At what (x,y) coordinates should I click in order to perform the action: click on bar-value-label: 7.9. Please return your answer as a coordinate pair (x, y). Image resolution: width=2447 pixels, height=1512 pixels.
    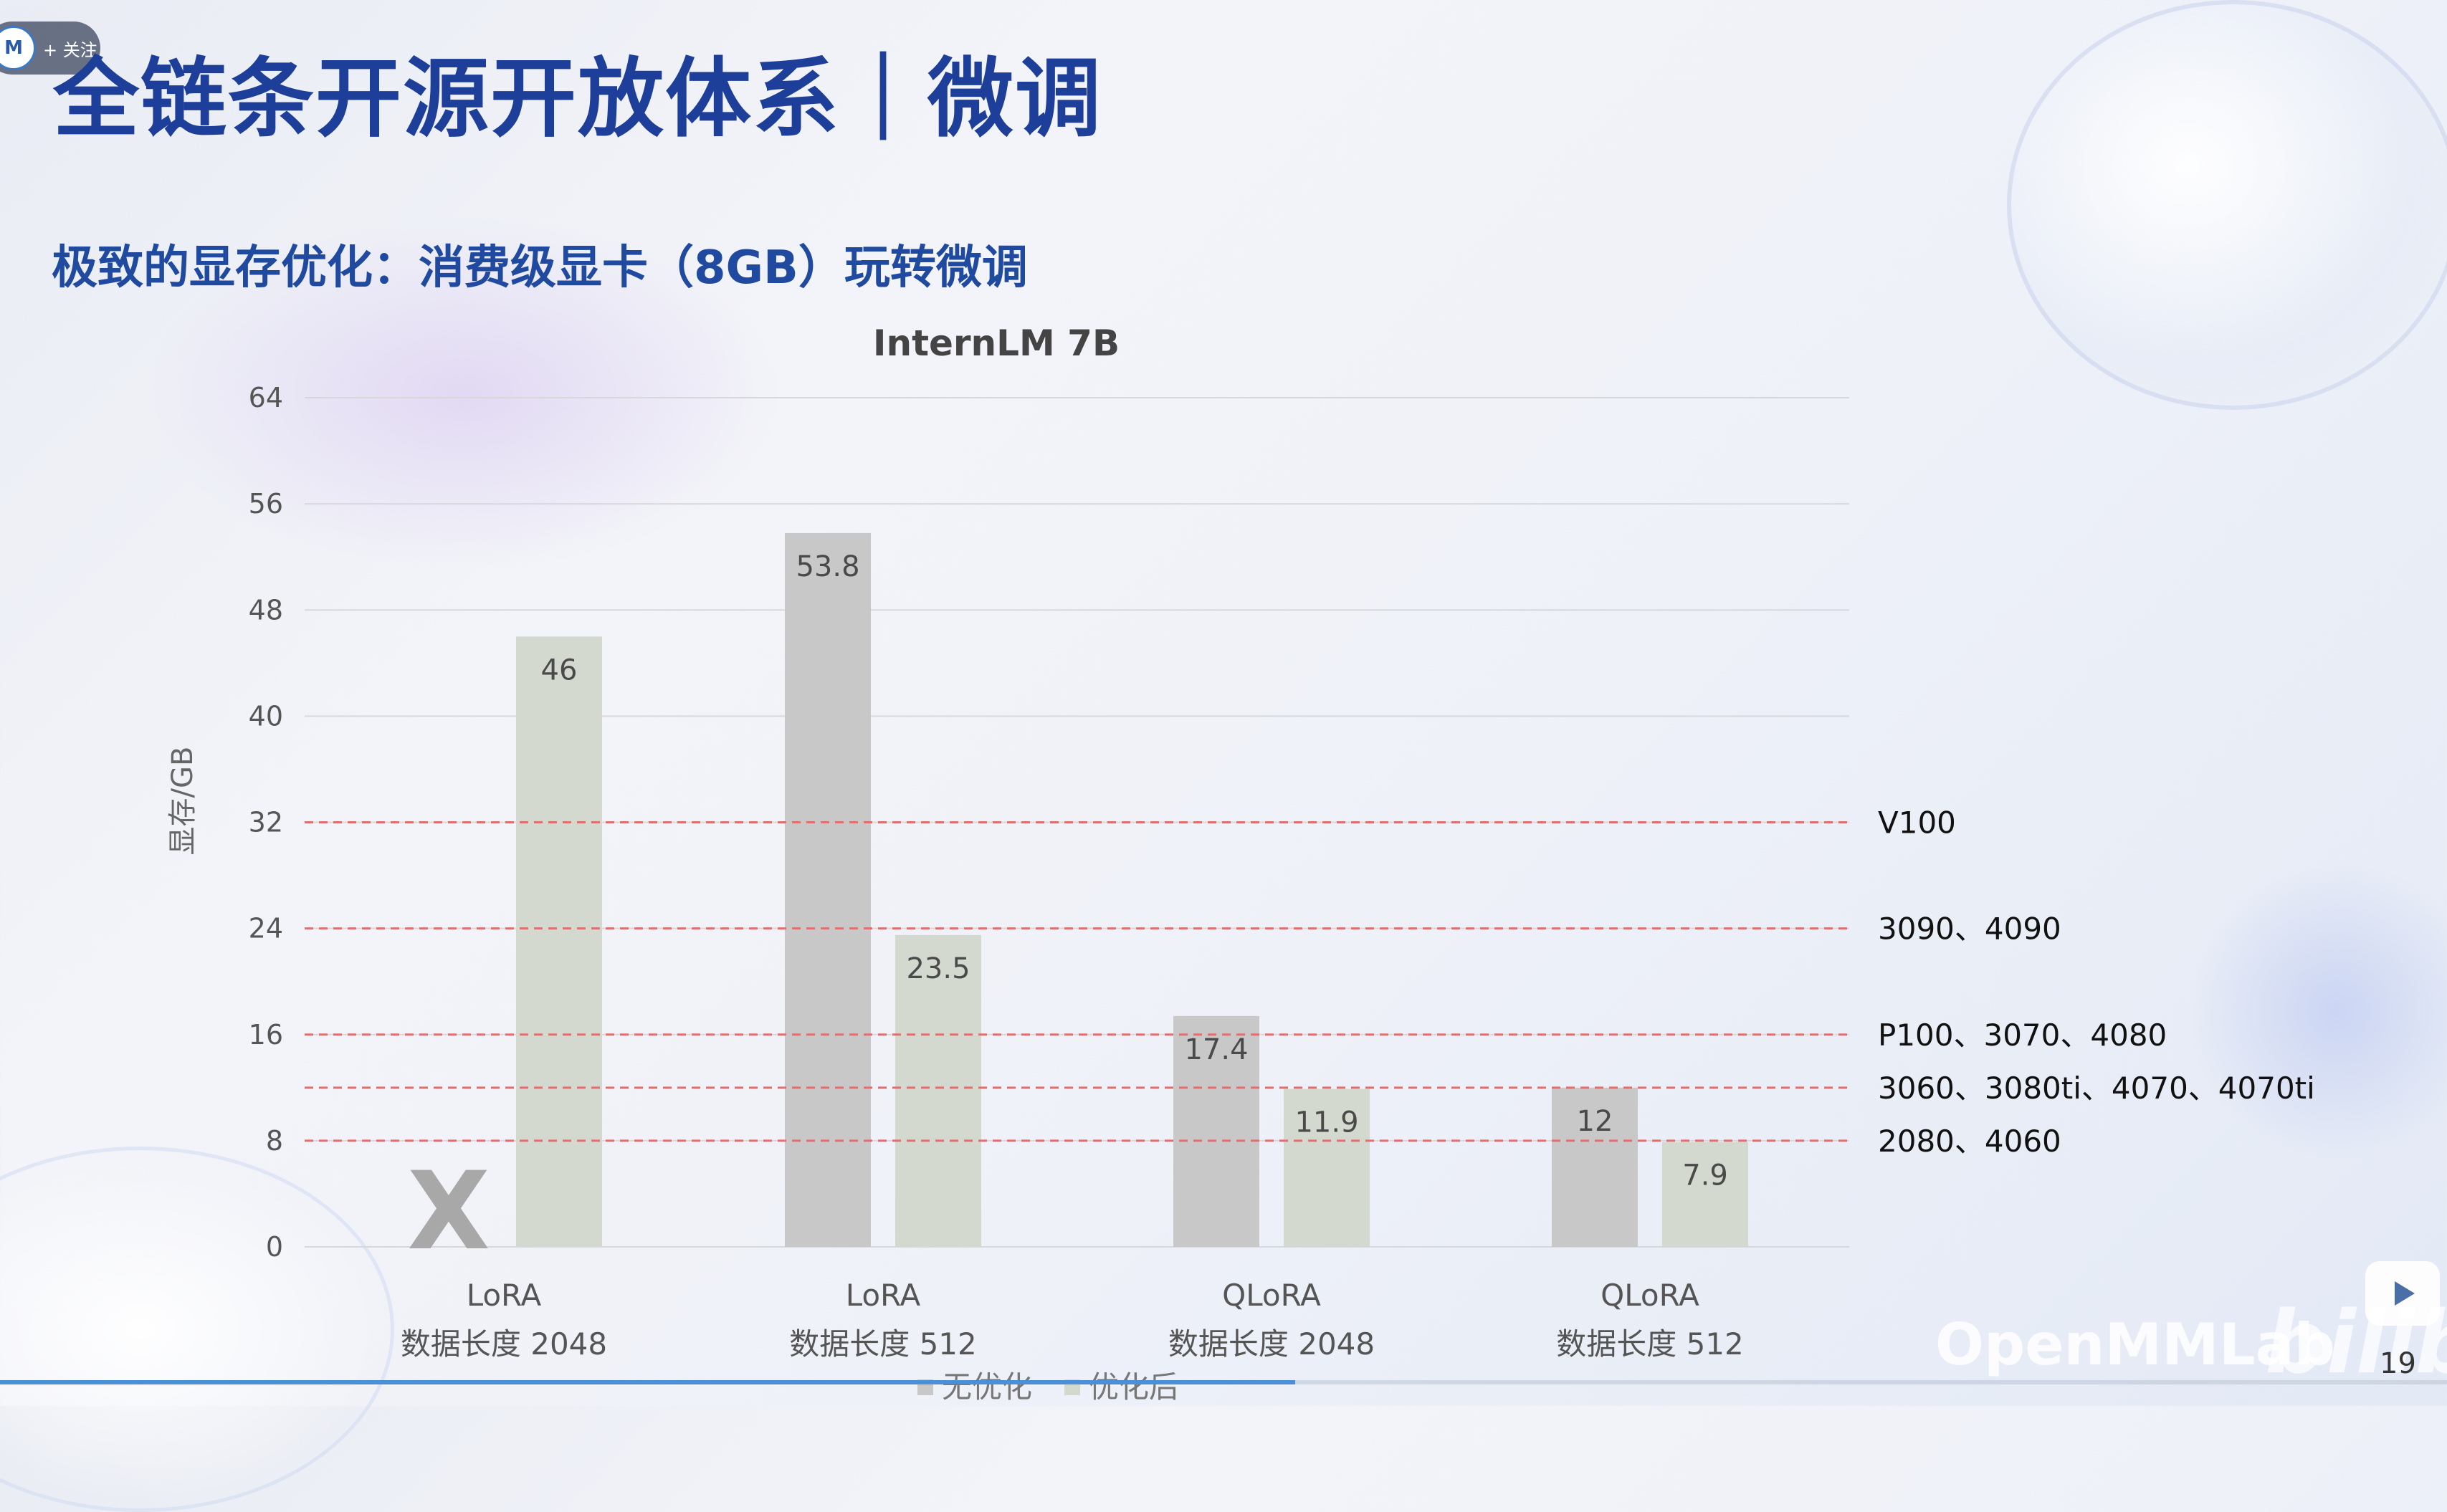
    Looking at the image, I should click on (1705, 1175).